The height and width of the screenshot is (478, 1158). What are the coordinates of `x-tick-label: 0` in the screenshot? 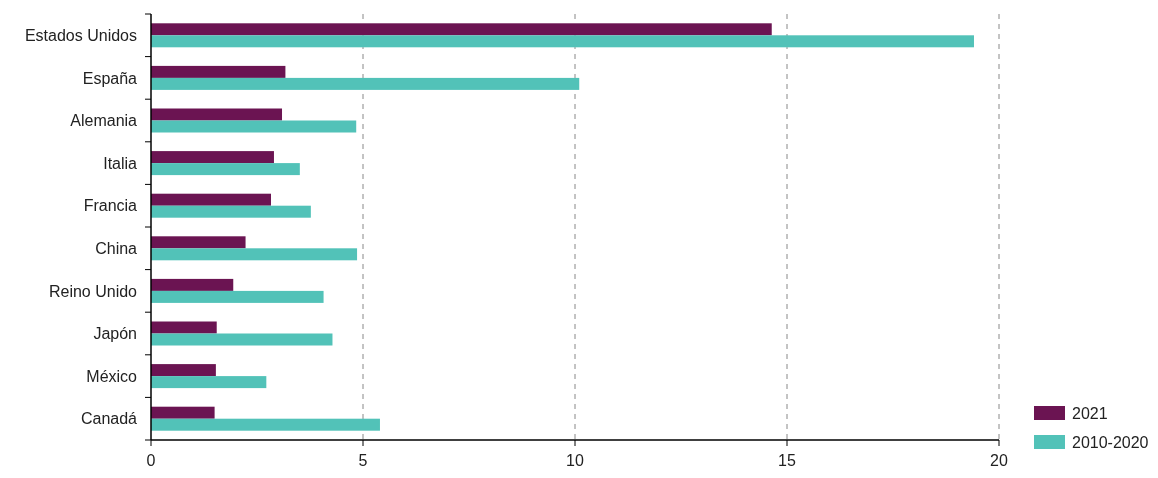 It's located at (151, 460).